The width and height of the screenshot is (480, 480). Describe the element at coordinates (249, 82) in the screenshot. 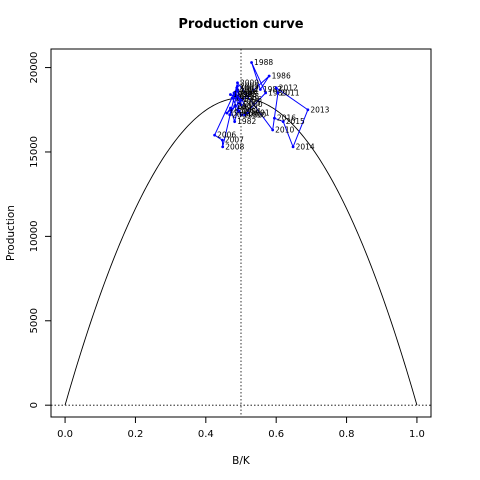

I see `point-label: 2009` at that location.